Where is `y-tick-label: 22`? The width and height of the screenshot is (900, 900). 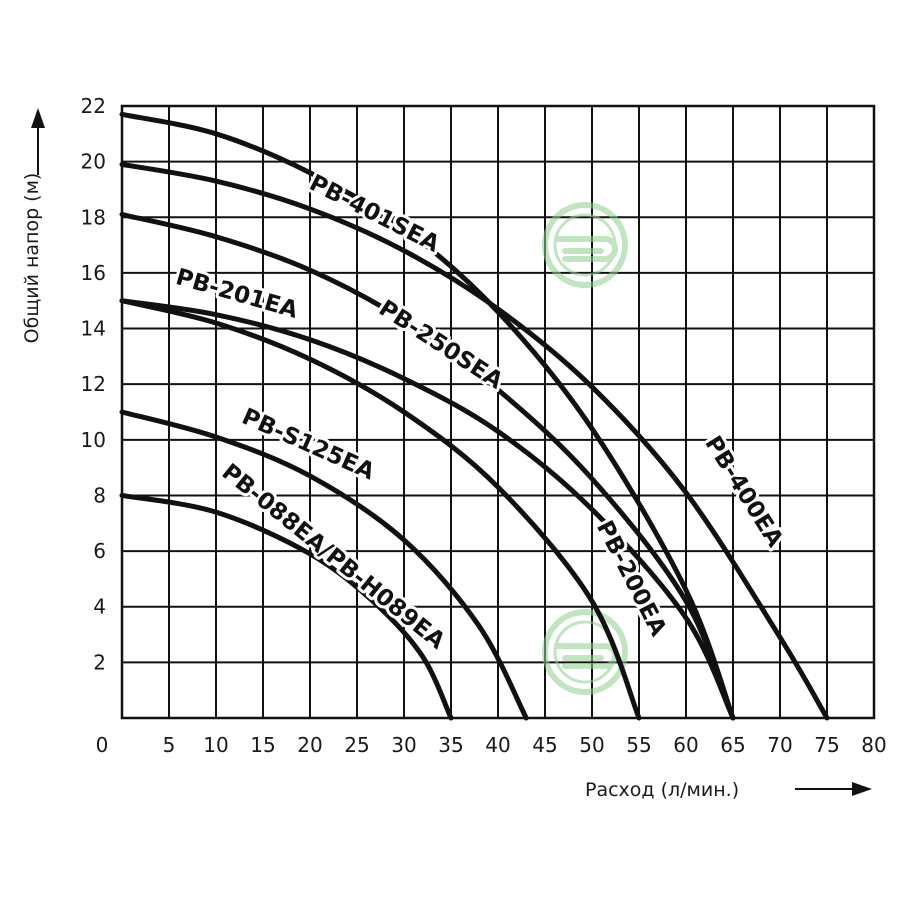
y-tick-label: 22 is located at coordinates (93, 106).